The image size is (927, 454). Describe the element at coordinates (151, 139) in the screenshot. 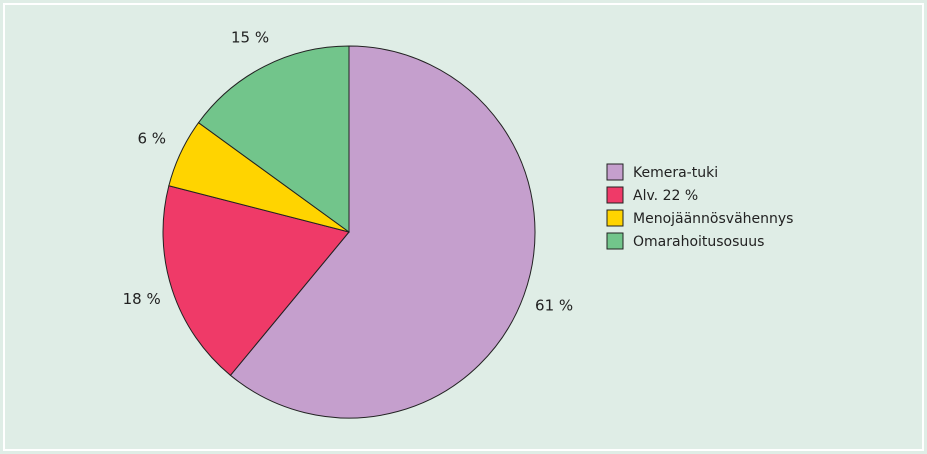

I see `slice-label: 6 %` at that location.